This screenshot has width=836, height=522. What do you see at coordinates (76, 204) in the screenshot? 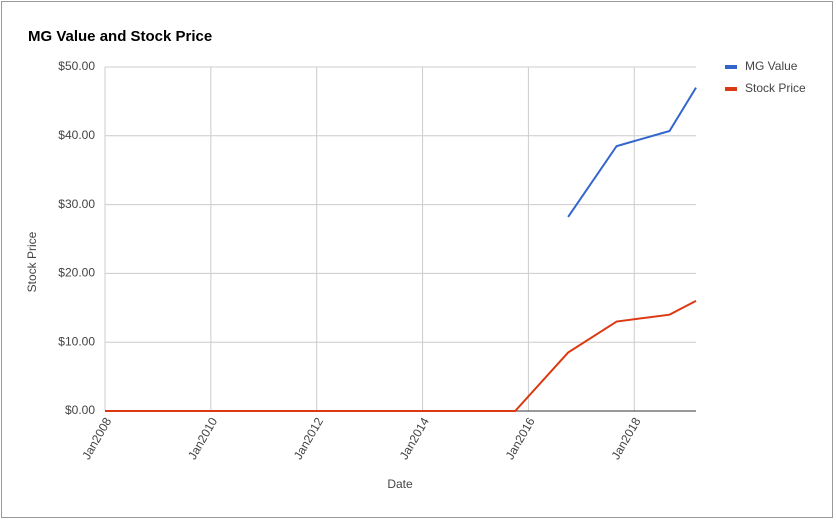
I see `y-tick-label: $30.00` at bounding box center [76, 204].